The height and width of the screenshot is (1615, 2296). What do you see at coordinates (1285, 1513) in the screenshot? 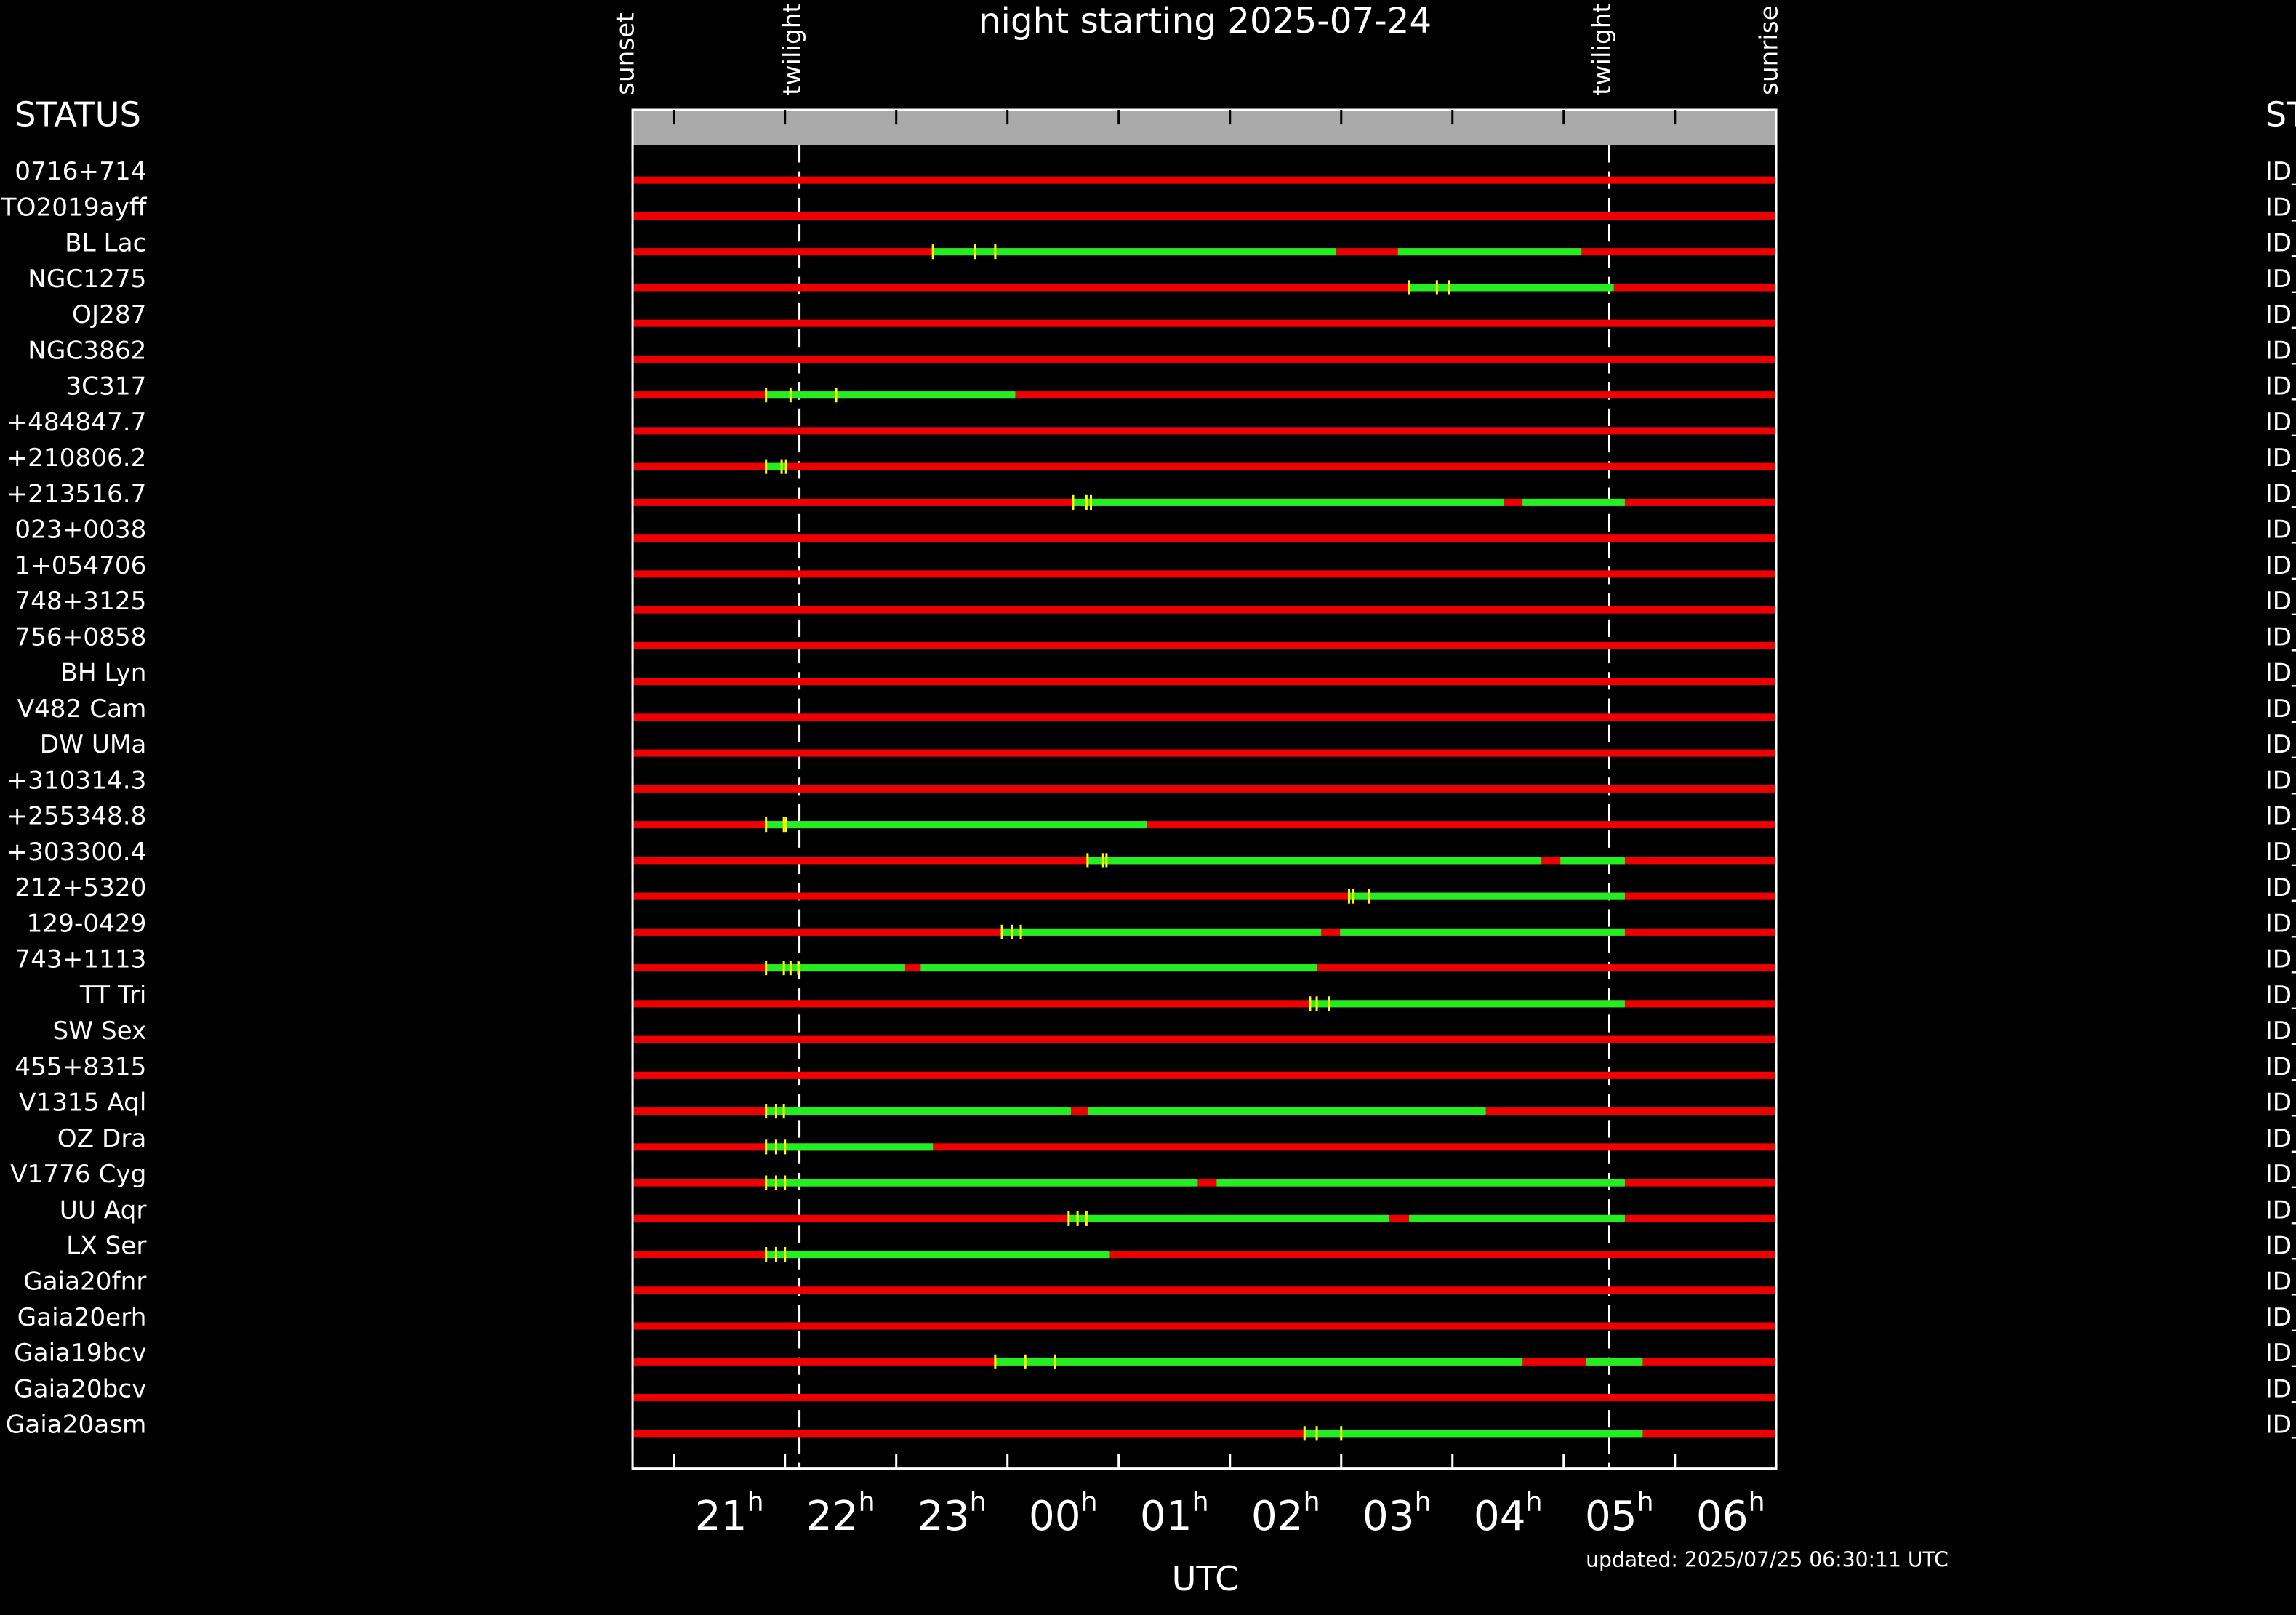
I see `x-tick-label: 02h` at bounding box center [1285, 1513].